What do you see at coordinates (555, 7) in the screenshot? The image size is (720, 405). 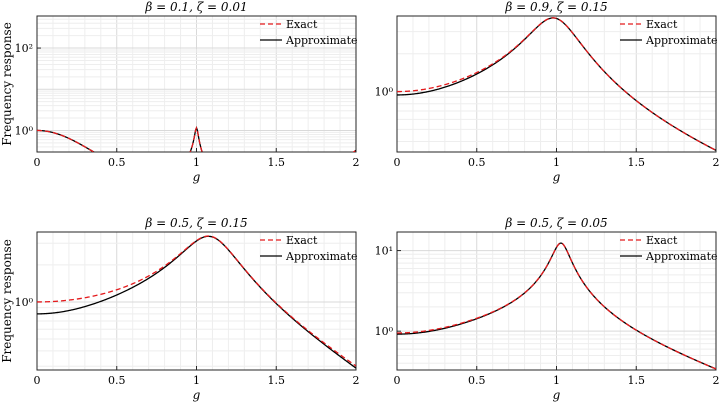 I see `chart-title: β = 0.9, ζ = 0.15` at bounding box center [555, 7].